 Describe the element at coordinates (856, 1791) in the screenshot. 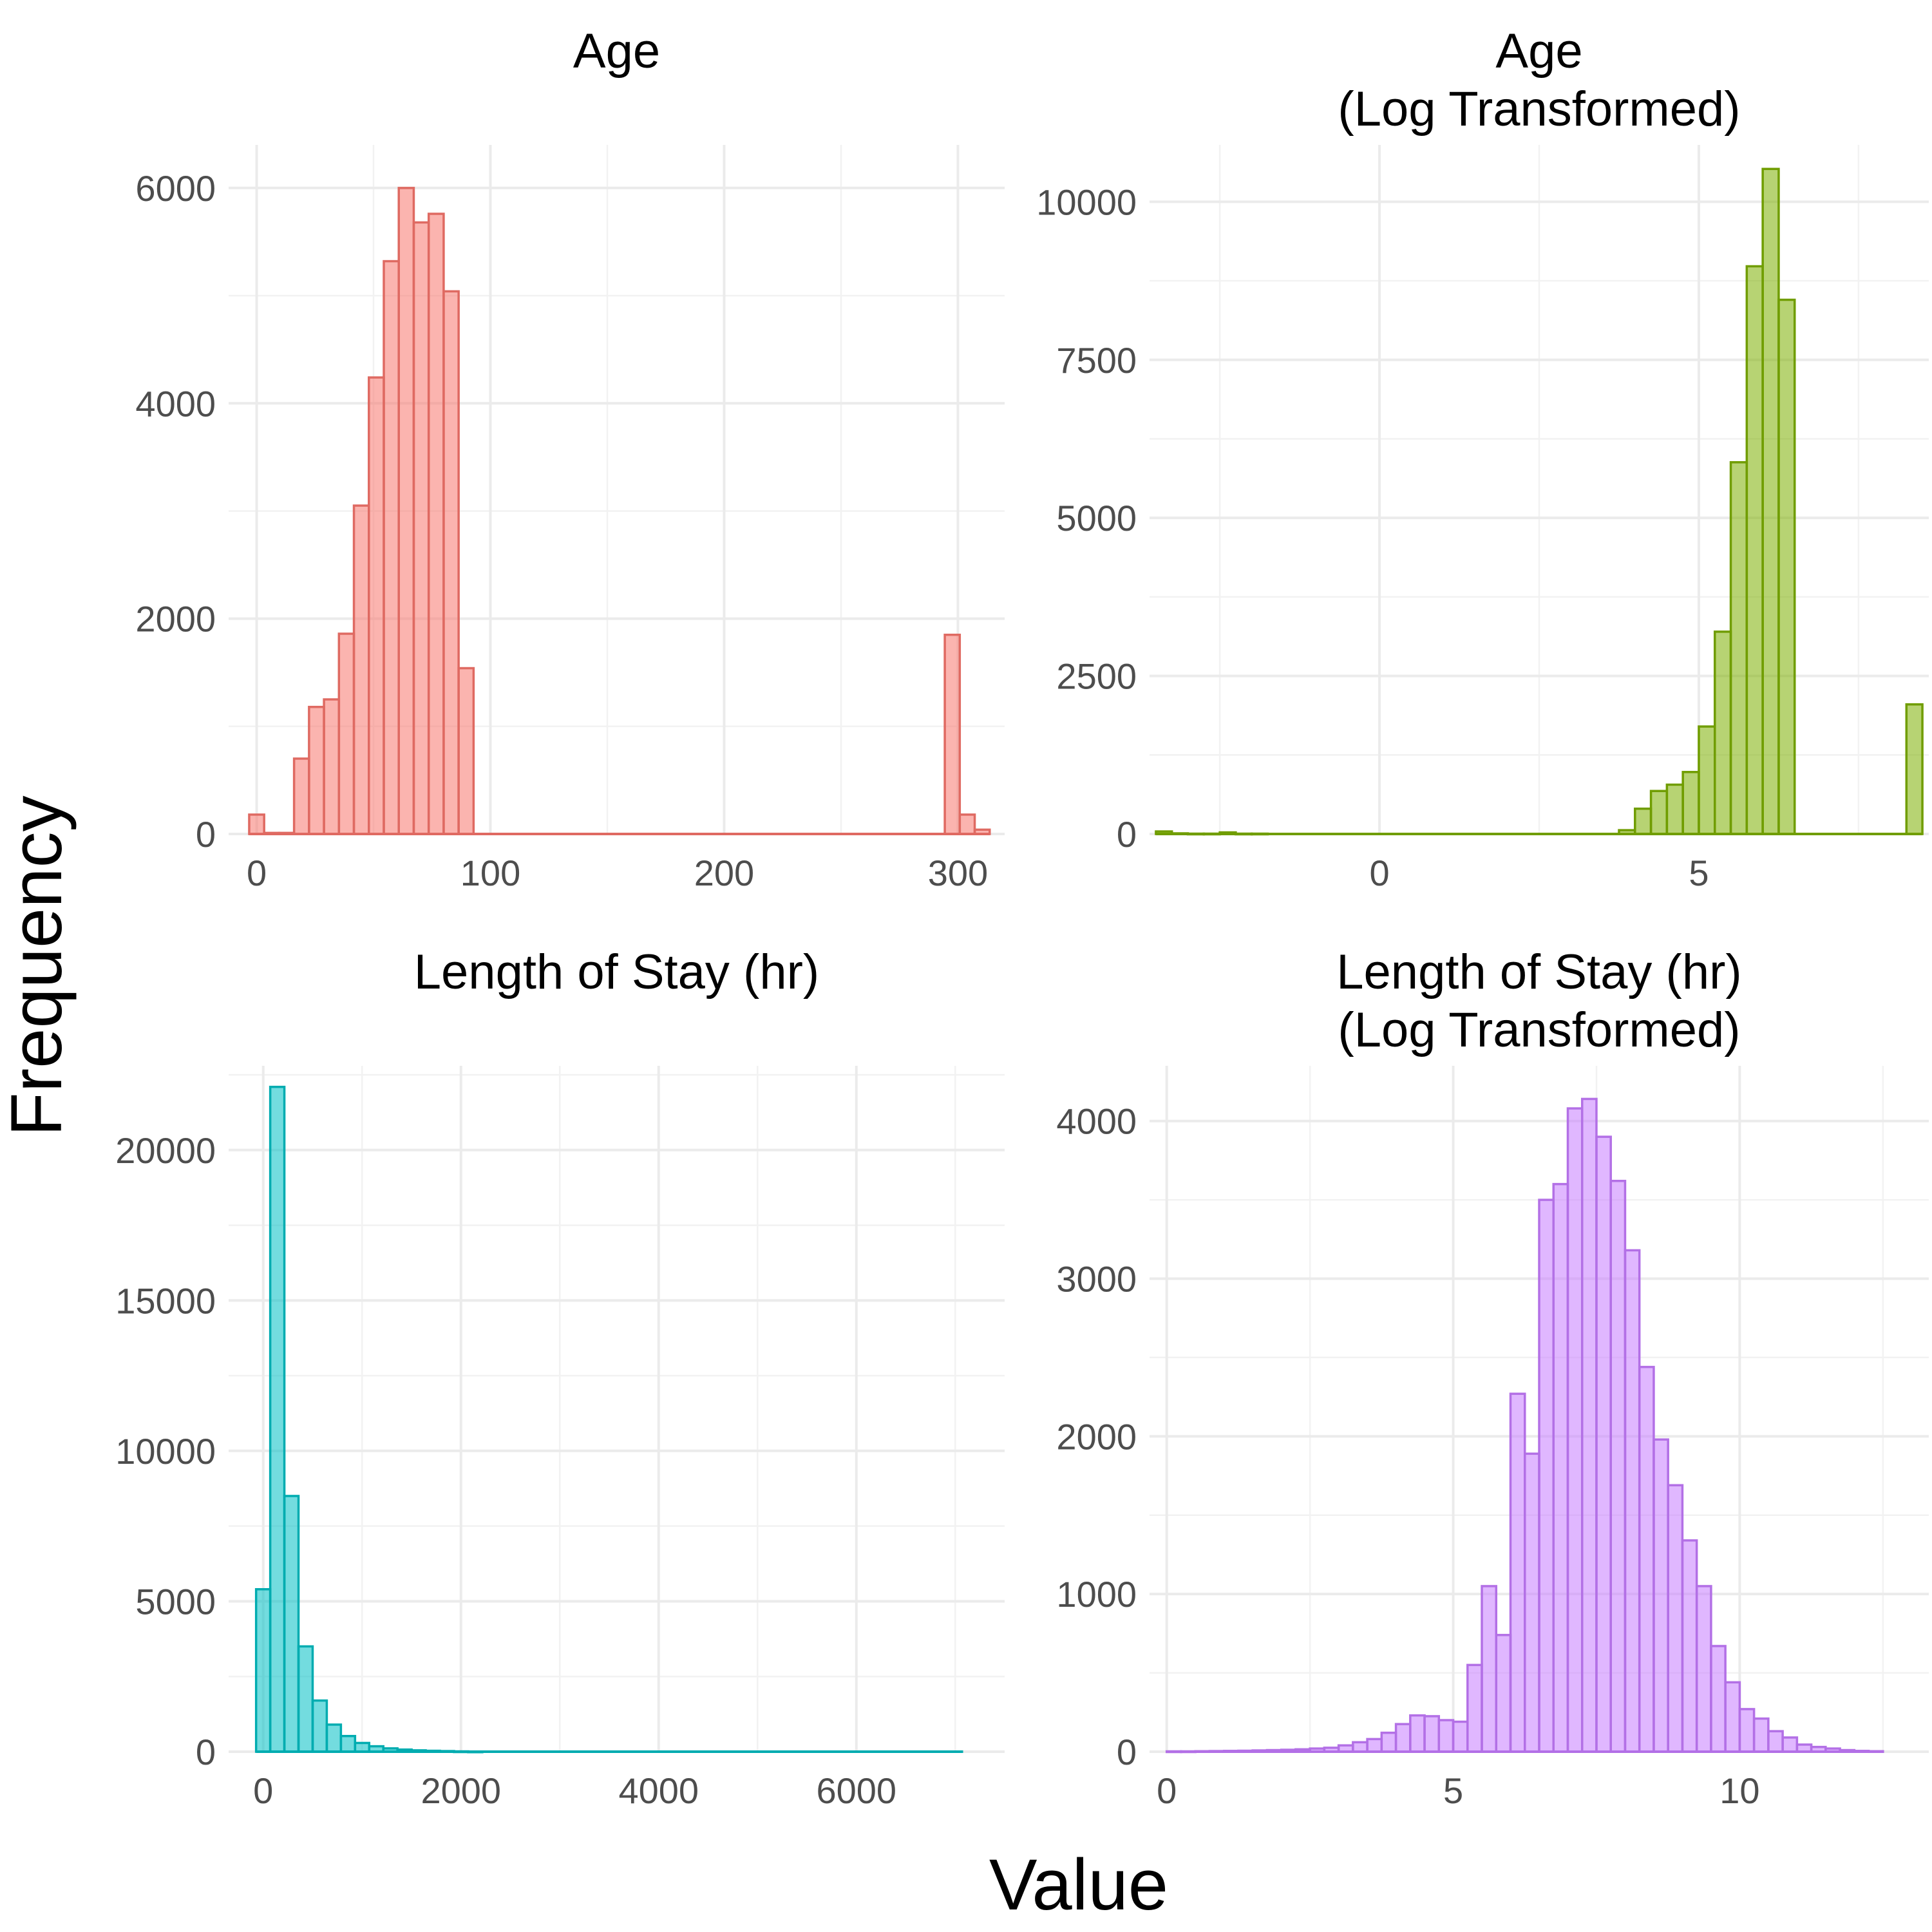

I see `x-tick-label: 6000` at that location.